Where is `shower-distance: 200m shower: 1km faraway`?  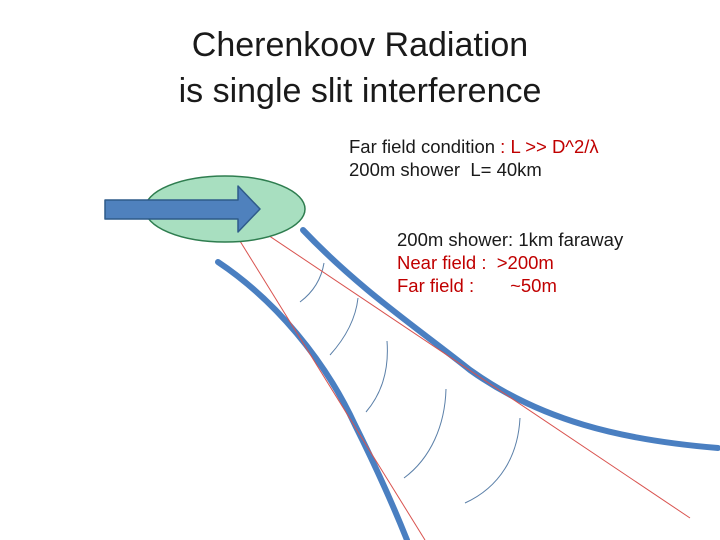
shower-distance: 200m shower: 1km faraway is located at coordinates (510, 239).